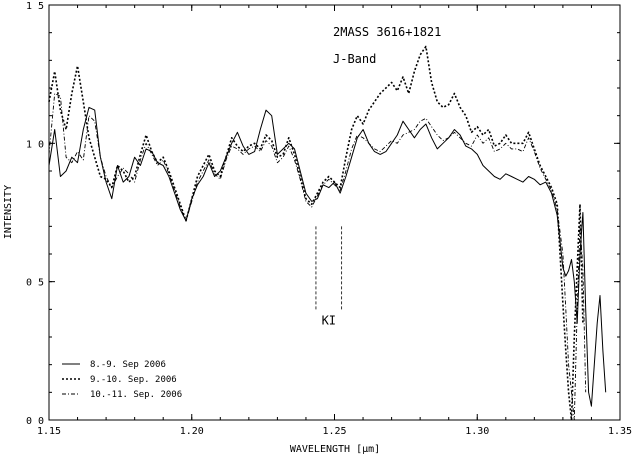  Describe the element at coordinates (128, 365) in the screenshot. I see `legend-label-1: 8.-9. Sep 2006` at that location.